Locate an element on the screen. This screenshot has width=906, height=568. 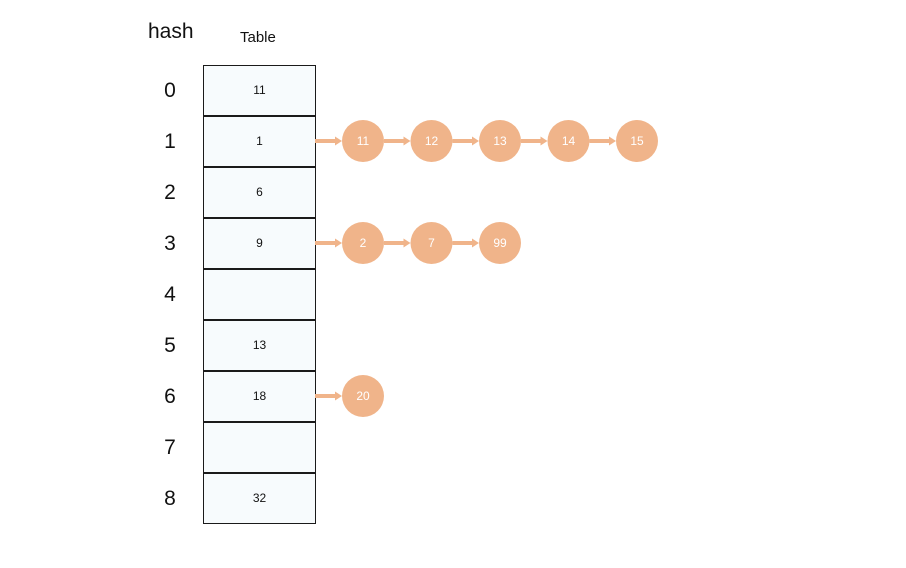
index-label: 0 is located at coordinates (170, 90).